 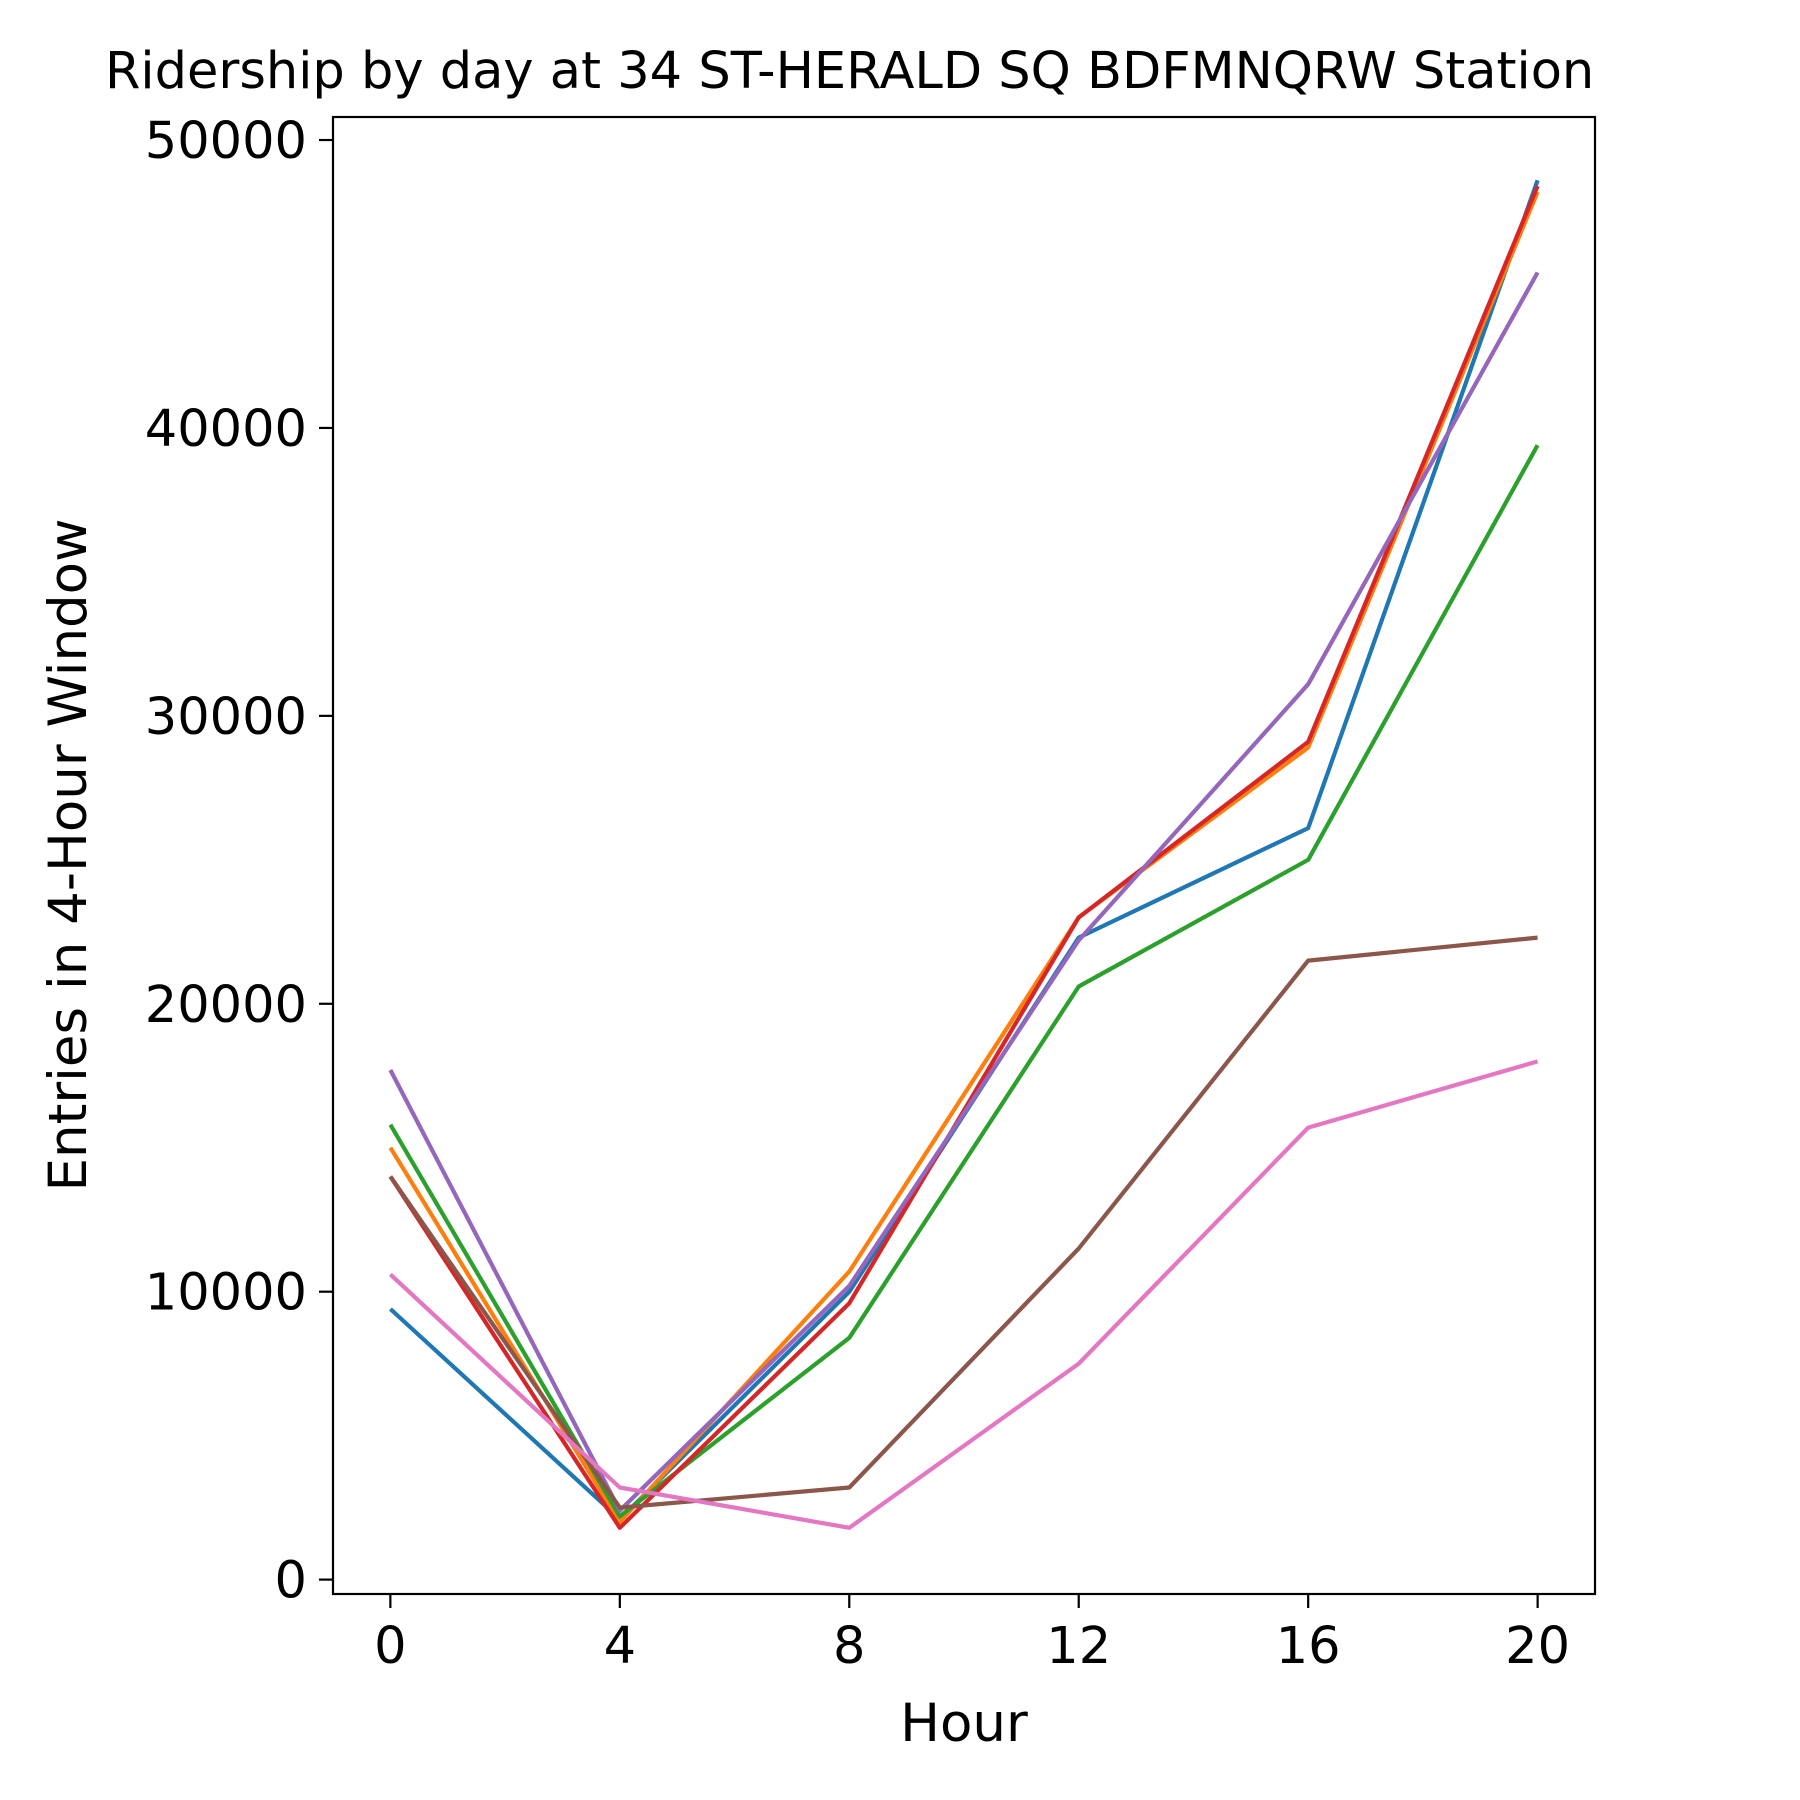 What do you see at coordinates (620, 1646) in the screenshot?
I see `x-tick-label: 4` at bounding box center [620, 1646].